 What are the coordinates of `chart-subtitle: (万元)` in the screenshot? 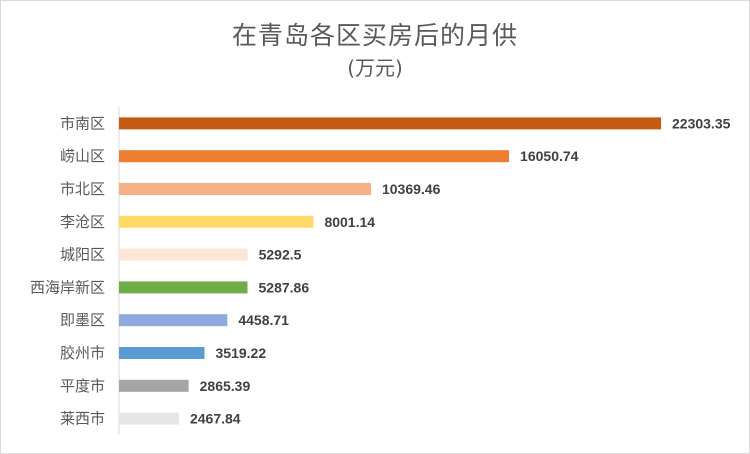 It's located at (375, 68).